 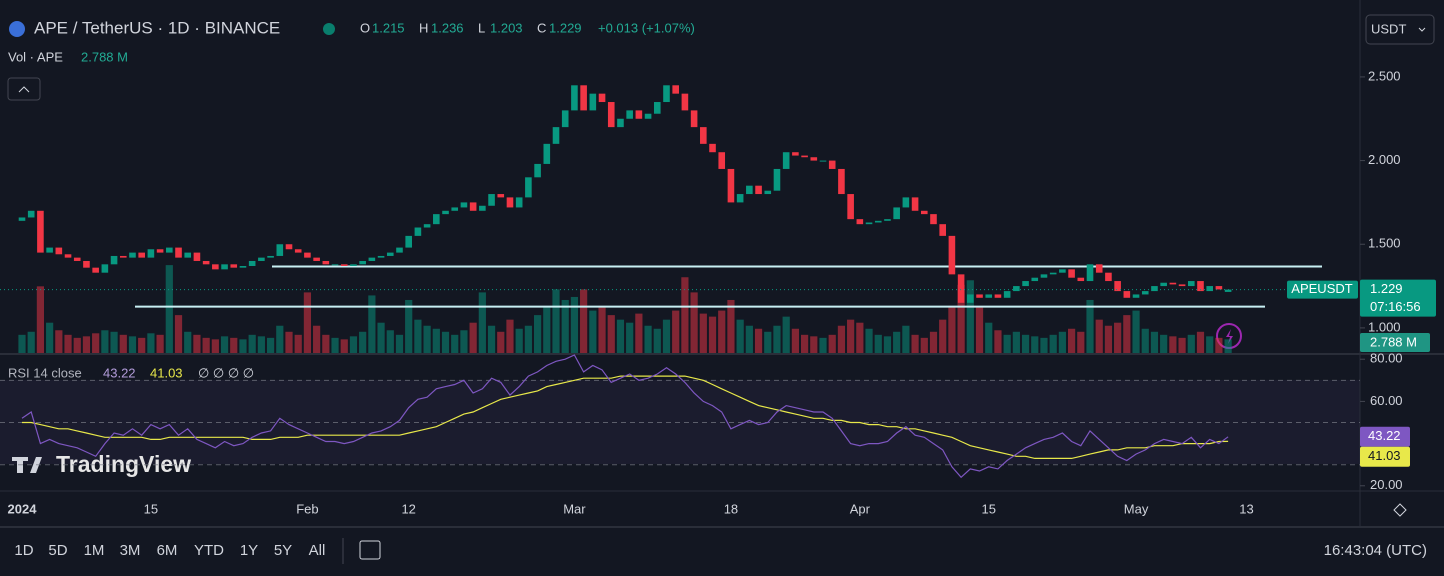 I want to click on logo-icon, so click(x=27, y=465).